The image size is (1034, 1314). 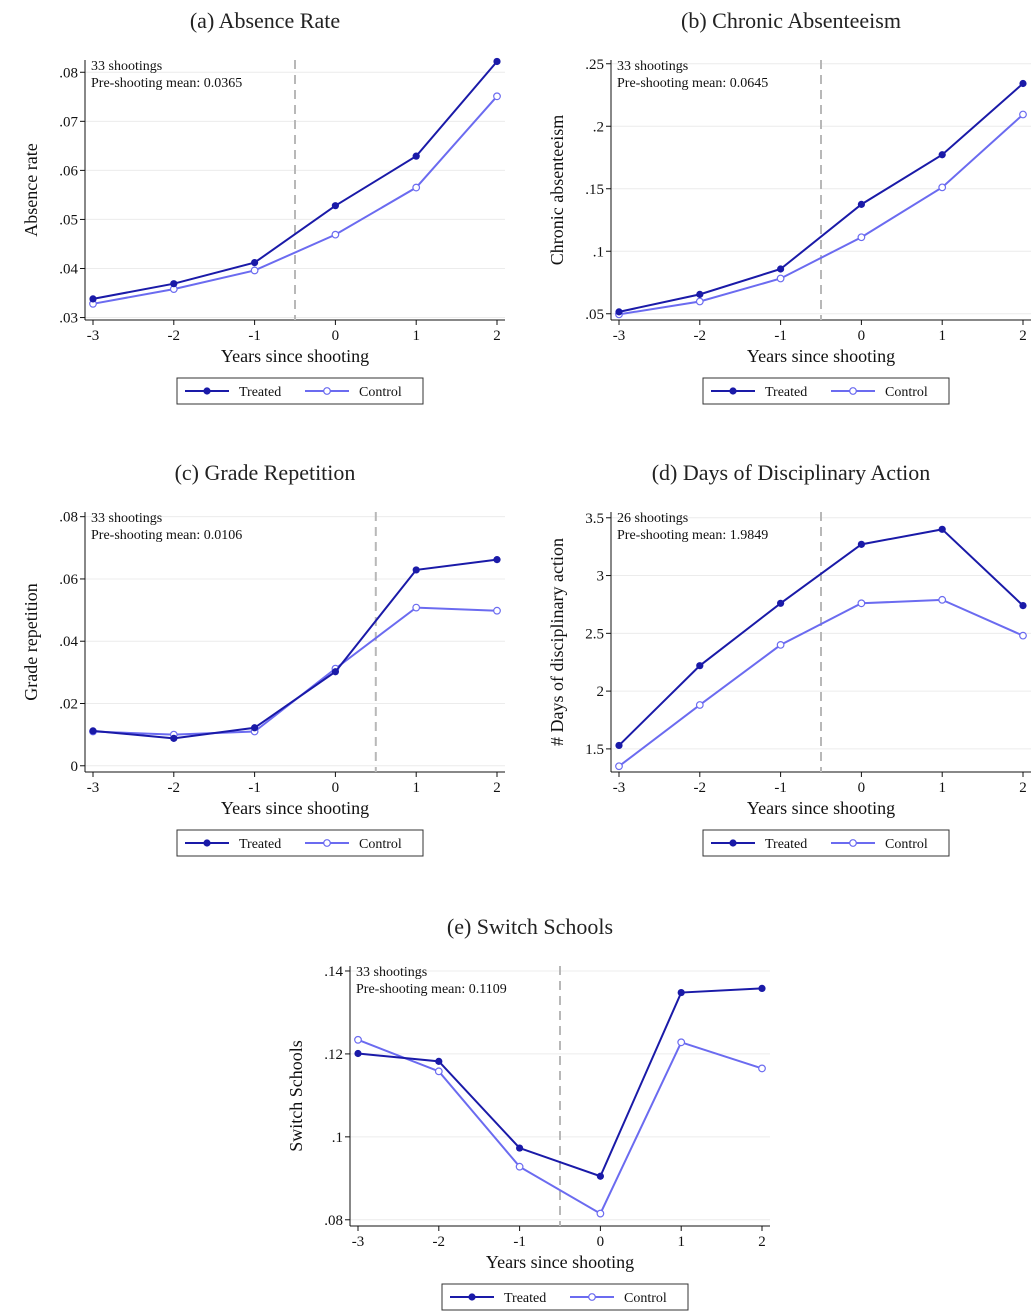 What do you see at coordinates (75, 767) in the screenshot?
I see `y-tick-label: 0` at bounding box center [75, 767].